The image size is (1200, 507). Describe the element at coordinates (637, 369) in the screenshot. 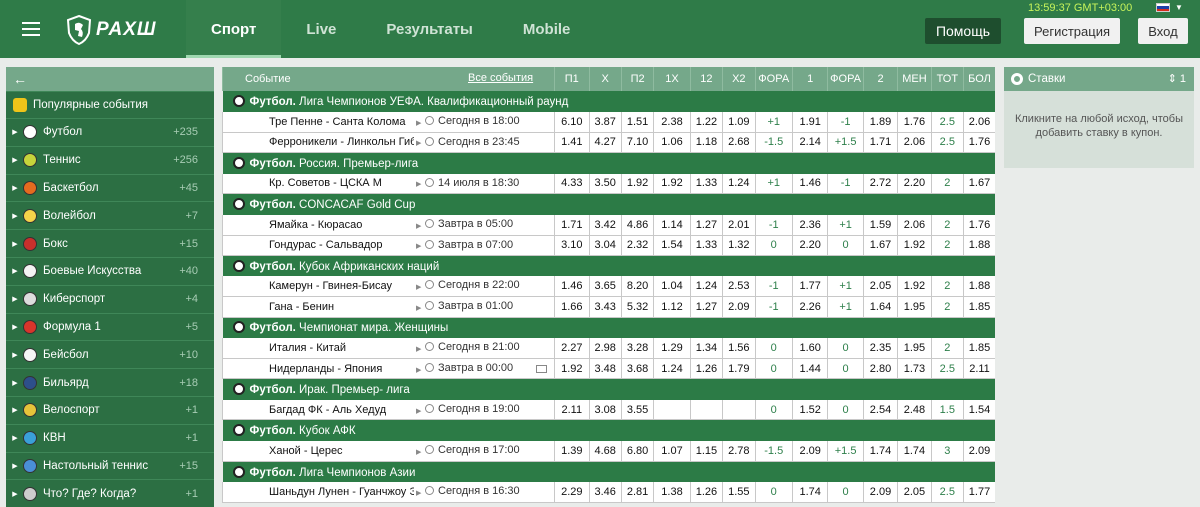

I see `odds-cell: 3.68` at that location.